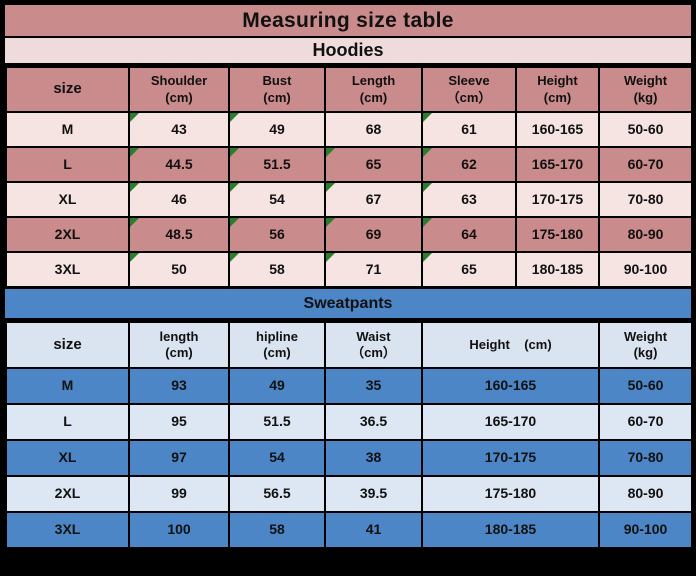 This screenshot has height=576, width=696. What do you see at coordinates (373, 494) in the screenshot?
I see `value-cell: 39.5` at bounding box center [373, 494].